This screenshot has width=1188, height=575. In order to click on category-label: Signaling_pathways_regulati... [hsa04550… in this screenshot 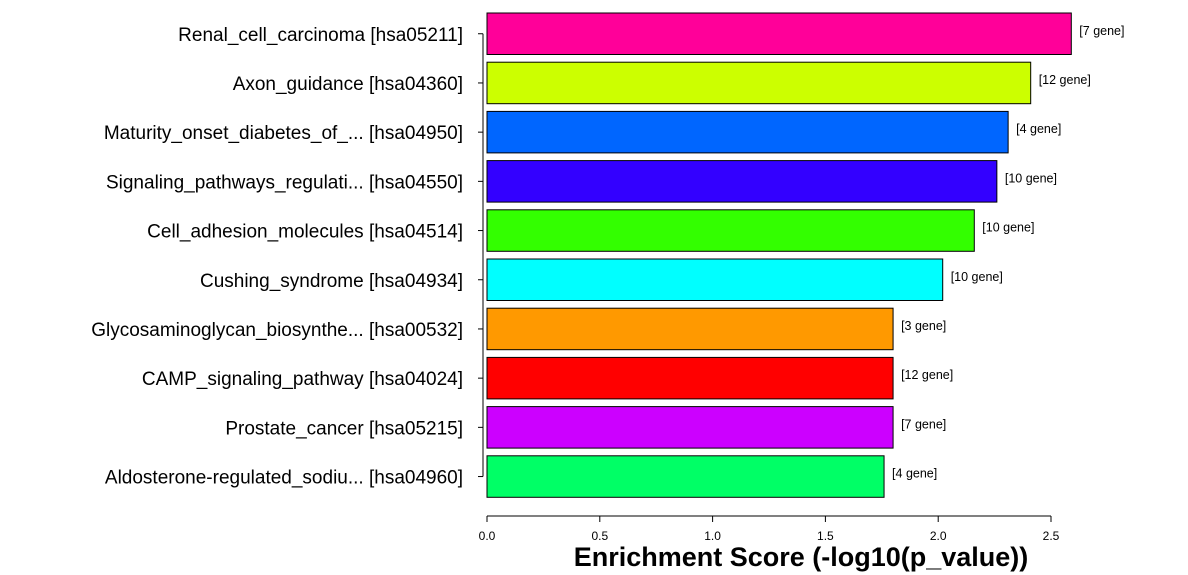, I will do `click(284, 182)`.